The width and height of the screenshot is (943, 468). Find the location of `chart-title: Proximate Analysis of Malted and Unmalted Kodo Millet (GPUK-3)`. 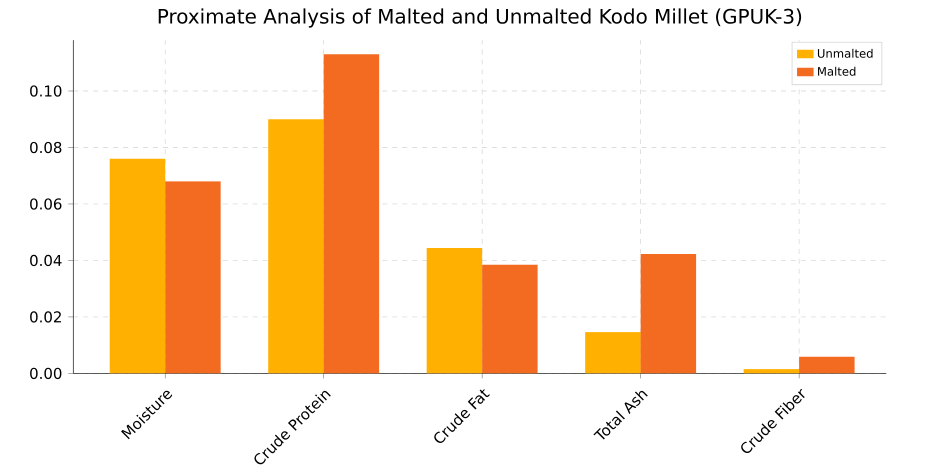

chart-title: Proximate Analysis of Malted and Unmalted Kodo Millet (GPUK-3) is located at coordinates (480, 18).